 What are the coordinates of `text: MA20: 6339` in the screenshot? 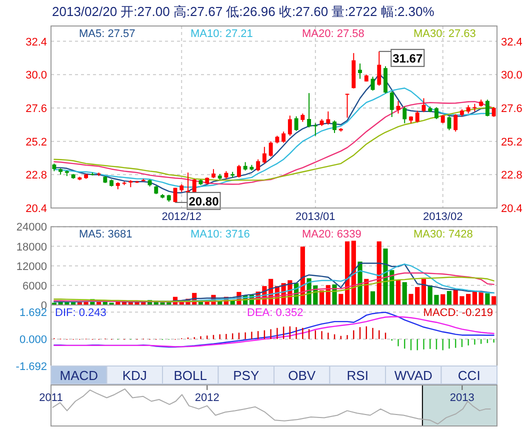 It's located at (332, 234).